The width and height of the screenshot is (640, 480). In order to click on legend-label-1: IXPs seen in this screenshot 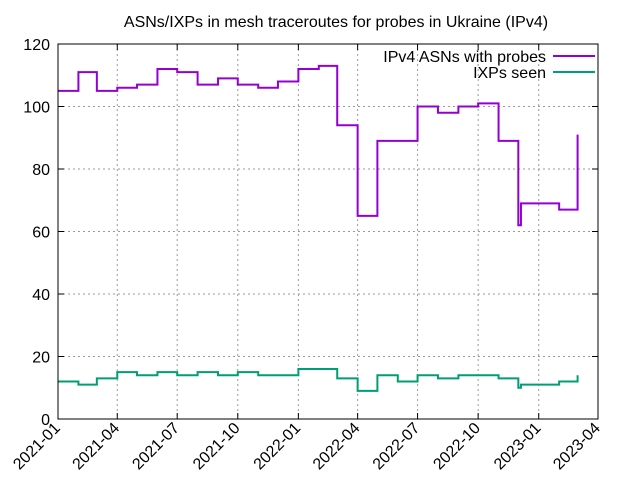, I will do `click(509, 73)`.